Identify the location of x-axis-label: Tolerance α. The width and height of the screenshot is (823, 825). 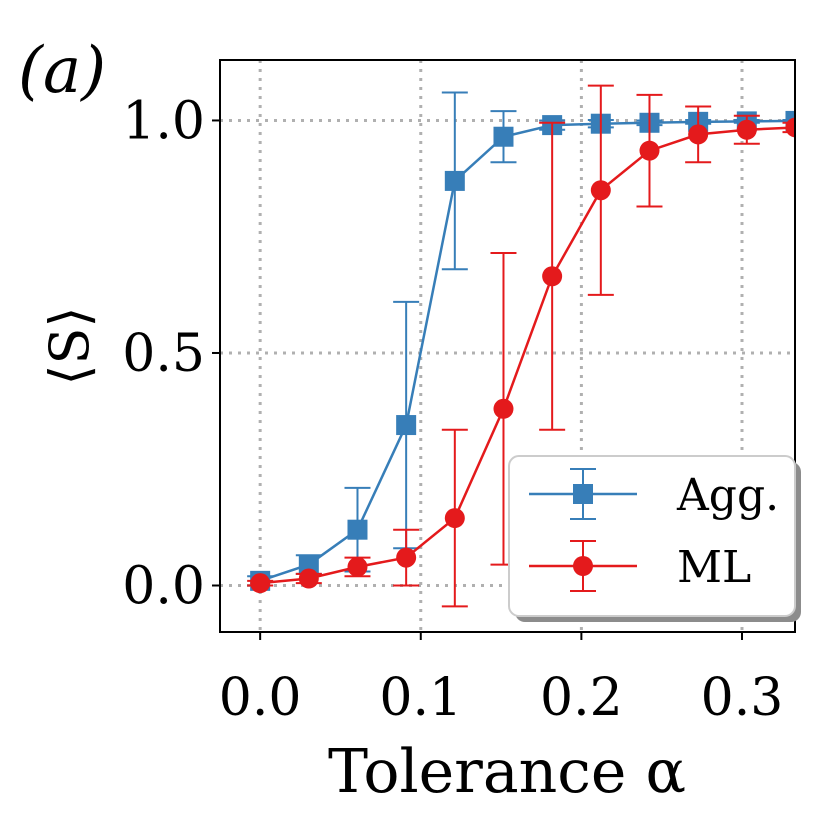
(507, 772).